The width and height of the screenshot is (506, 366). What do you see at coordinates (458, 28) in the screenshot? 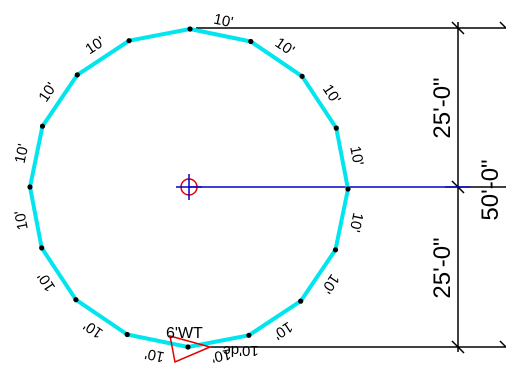
I see `tick-top` at bounding box center [458, 28].